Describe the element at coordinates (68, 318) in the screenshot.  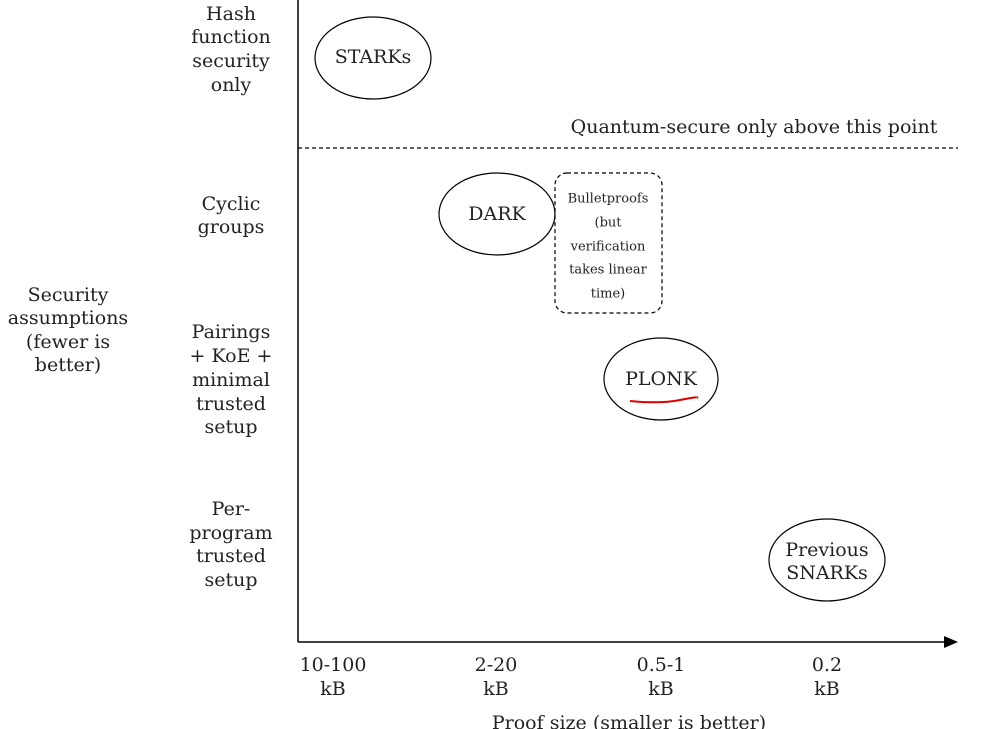
I see `y-axis-label: assumptions` at that location.